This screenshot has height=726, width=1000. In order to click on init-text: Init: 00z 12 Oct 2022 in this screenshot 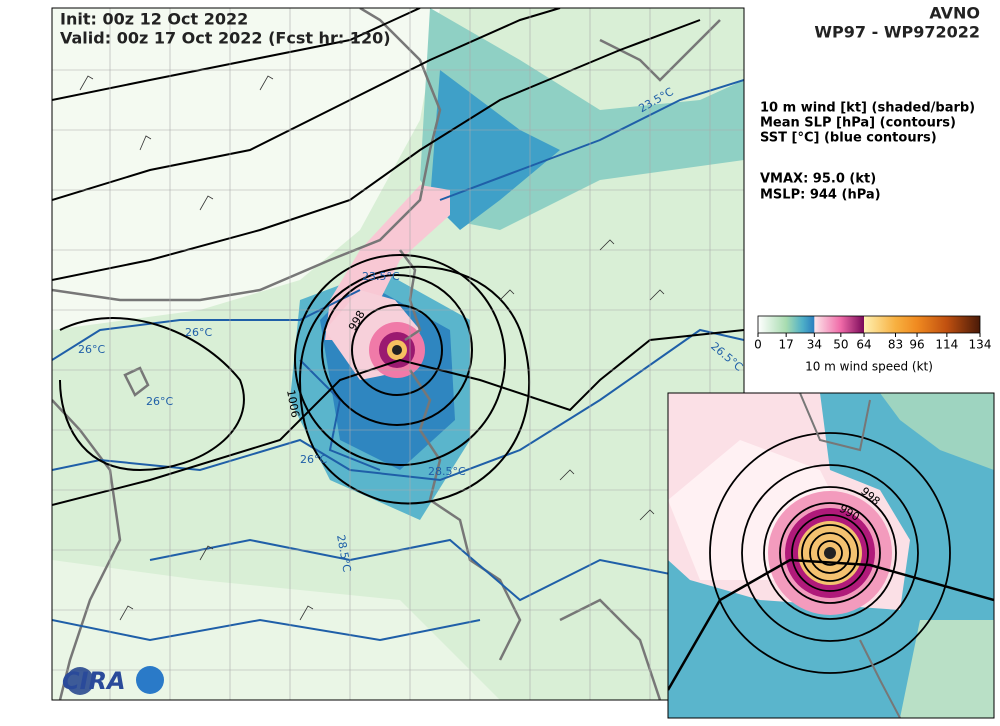, I will do `click(154, 19)`.